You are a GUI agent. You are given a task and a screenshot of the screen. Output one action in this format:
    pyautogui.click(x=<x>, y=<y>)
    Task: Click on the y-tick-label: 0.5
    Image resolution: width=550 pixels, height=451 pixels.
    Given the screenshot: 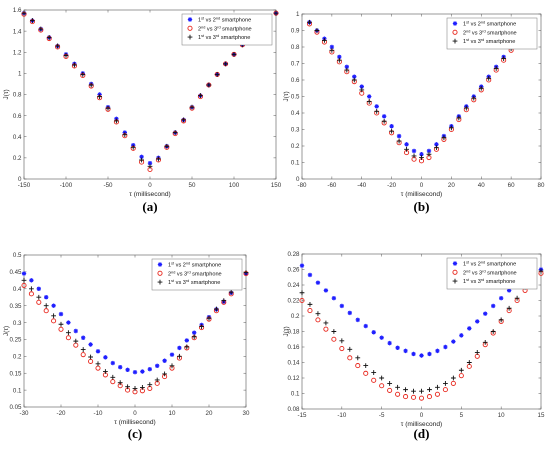 What is the action you would take?
    pyautogui.click(x=295, y=97)
    